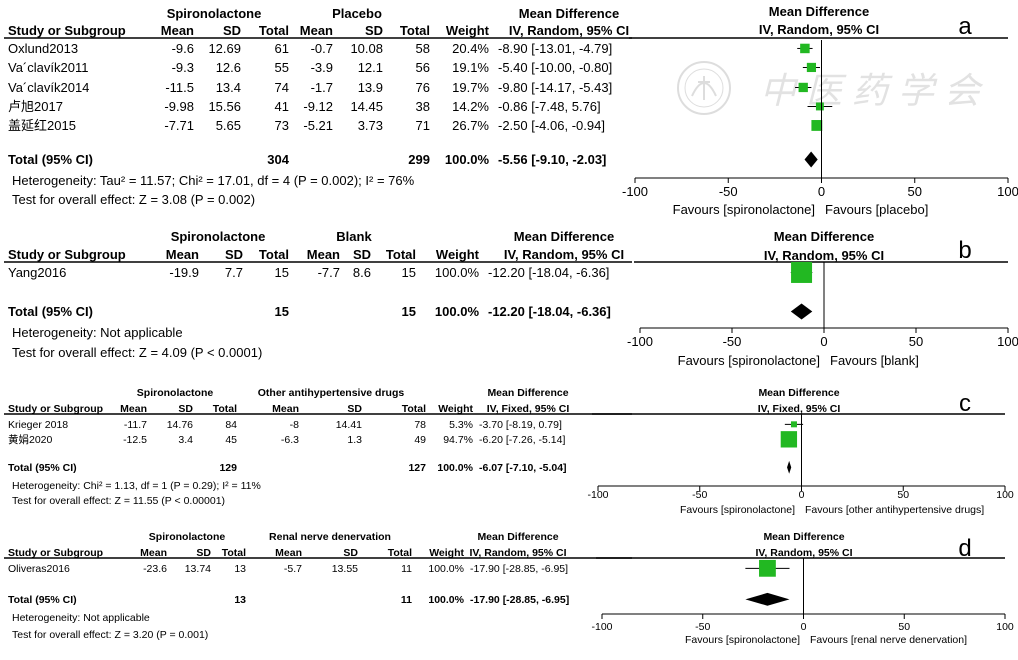 The image size is (1018, 660). What do you see at coordinates (552, 159) in the screenshot?
I see `total-ci: -5.56 [-9.10, -2.03]` at bounding box center [552, 159].